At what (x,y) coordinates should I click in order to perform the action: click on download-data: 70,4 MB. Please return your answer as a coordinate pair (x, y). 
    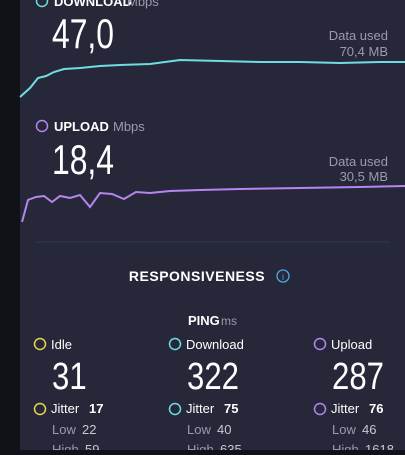
    Looking at the image, I should click on (364, 51).